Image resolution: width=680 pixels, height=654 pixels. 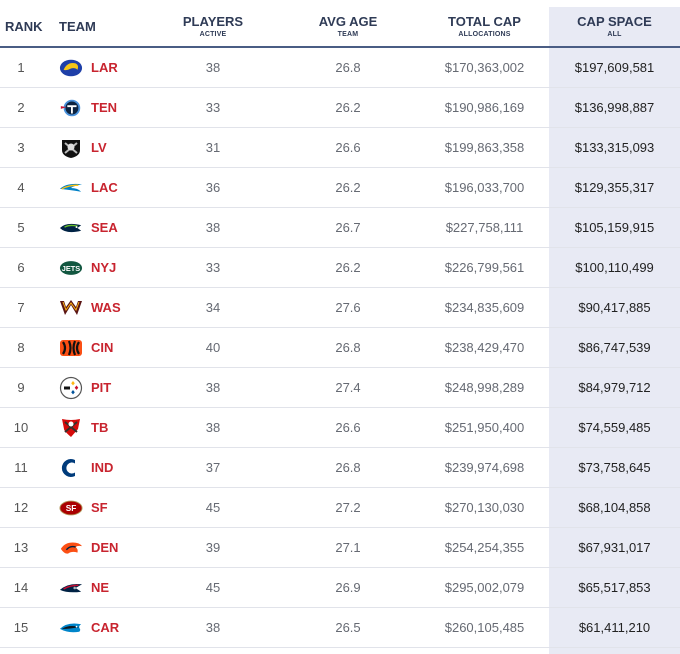 I want to click on avg-age-cell: 26.9, so click(x=348, y=587).